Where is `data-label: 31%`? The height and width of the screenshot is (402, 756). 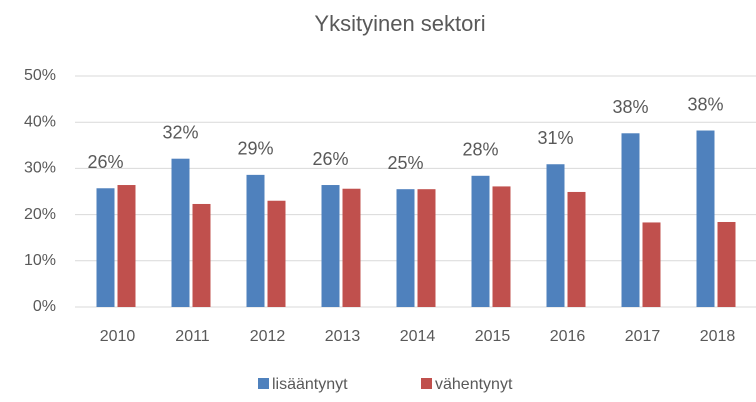
data-label: 31% is located at coordinates (555, 138).